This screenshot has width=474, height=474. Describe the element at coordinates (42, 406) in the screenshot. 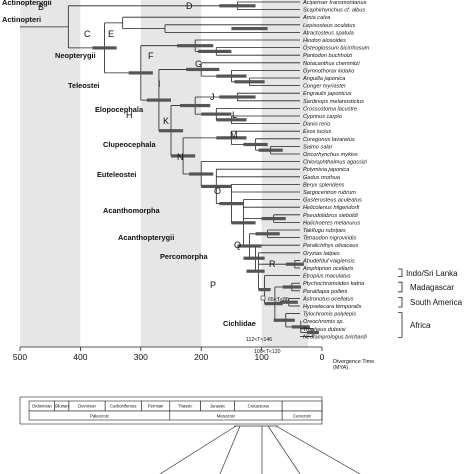

I see `period-label: Ordovician` at that location.